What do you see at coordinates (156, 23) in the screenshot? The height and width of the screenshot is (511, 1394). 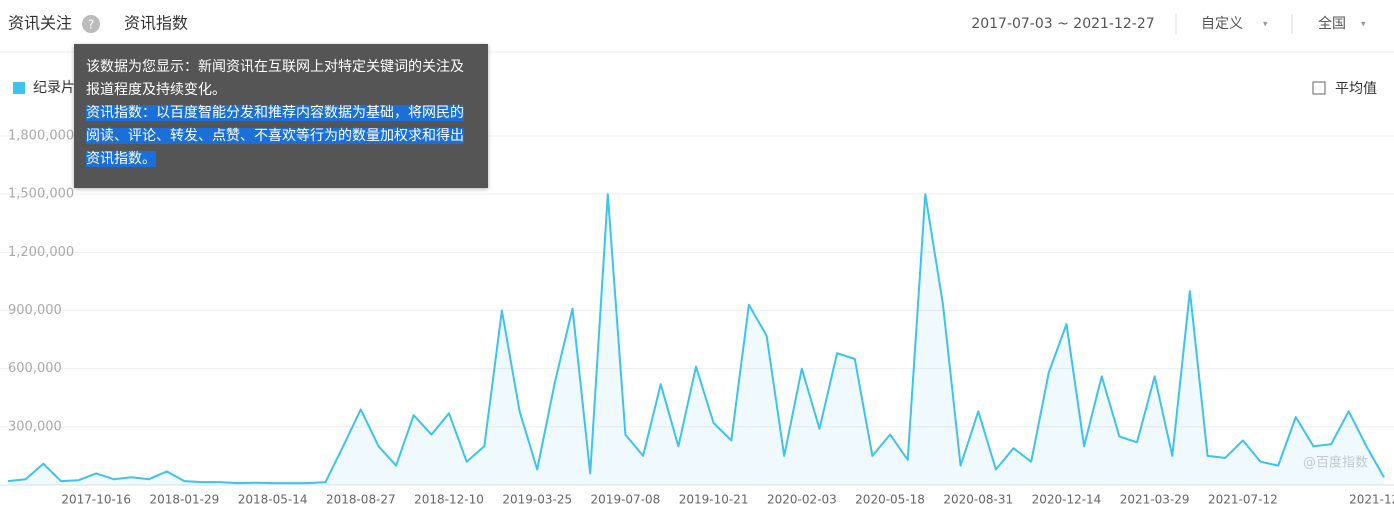 I see `tab-index: 资讯指数` at bounding box center [156, 23].